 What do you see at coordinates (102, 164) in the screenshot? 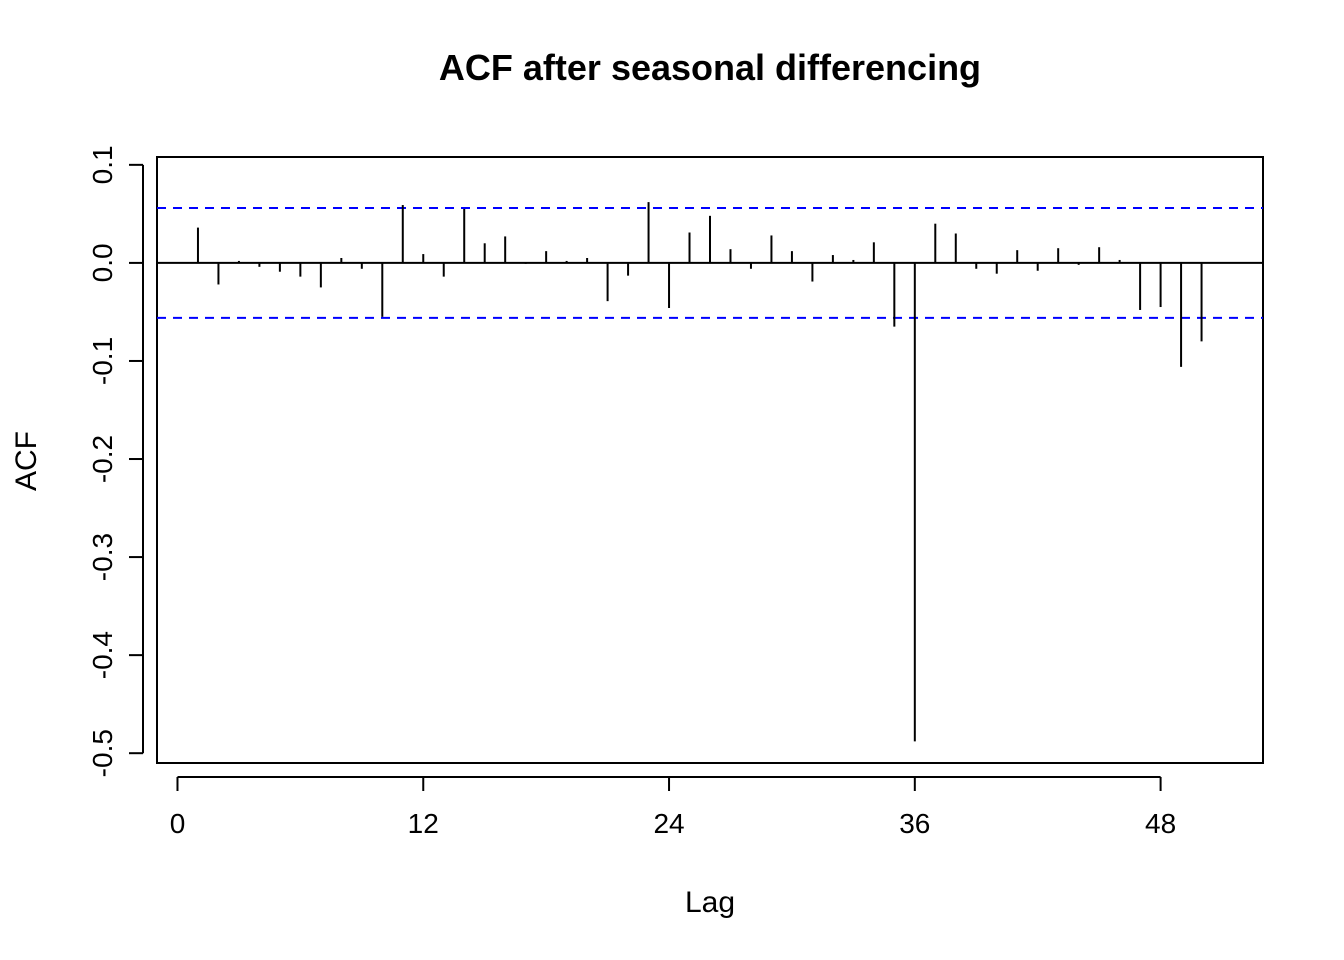
I see `y-tick-label: 0.1` at bounding box center [102, 164].